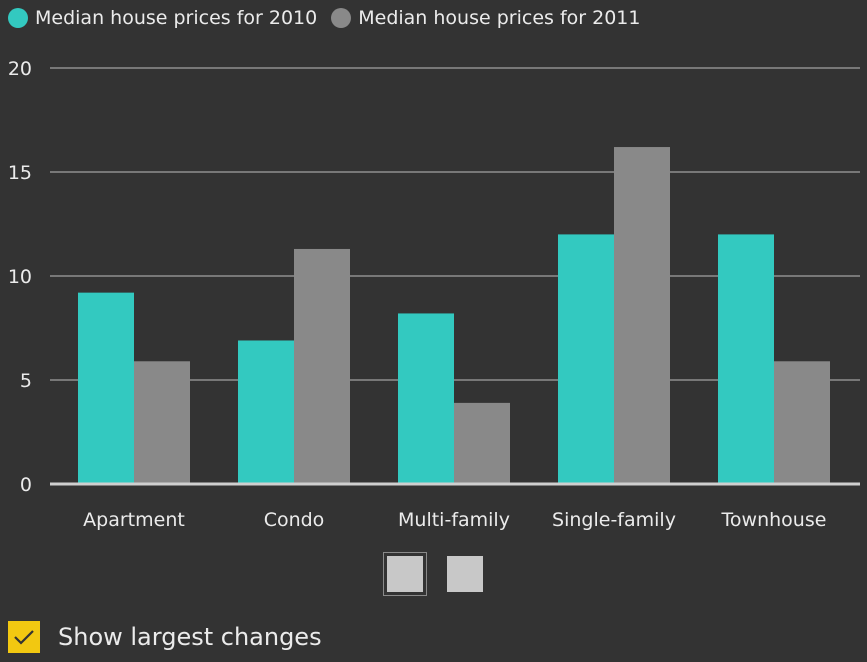  Describe the element at coordinates (454, 520) in the screenshot. I see `x-tick-label-multi-family: Multi-family` at that location.